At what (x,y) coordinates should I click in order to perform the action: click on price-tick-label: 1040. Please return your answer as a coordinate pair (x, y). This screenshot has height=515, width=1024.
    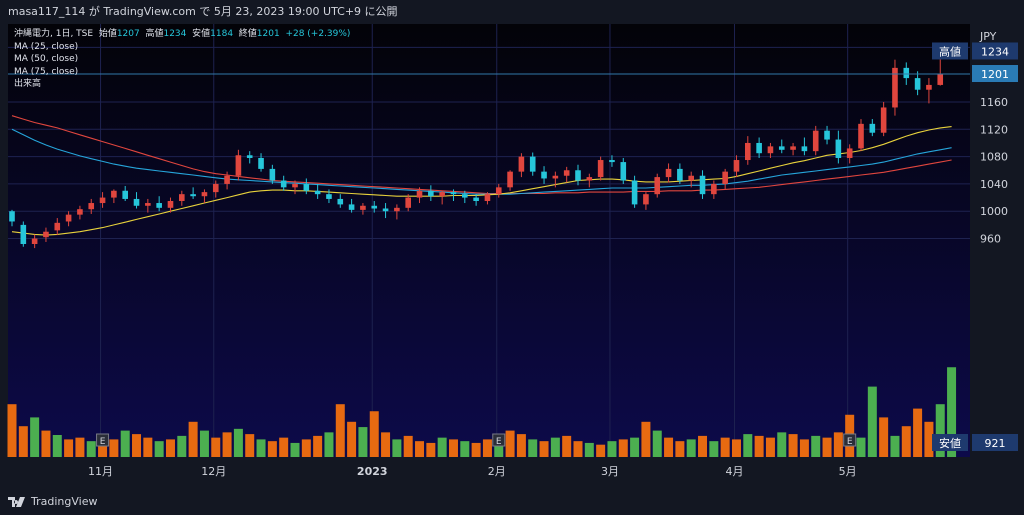
    Looking at the image, I should click on (994, 184).